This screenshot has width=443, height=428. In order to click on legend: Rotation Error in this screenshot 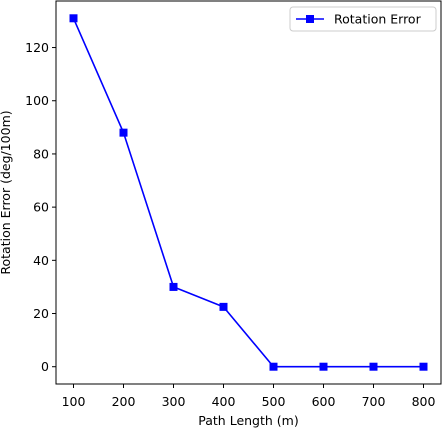, I will do `click(363, 19)`.